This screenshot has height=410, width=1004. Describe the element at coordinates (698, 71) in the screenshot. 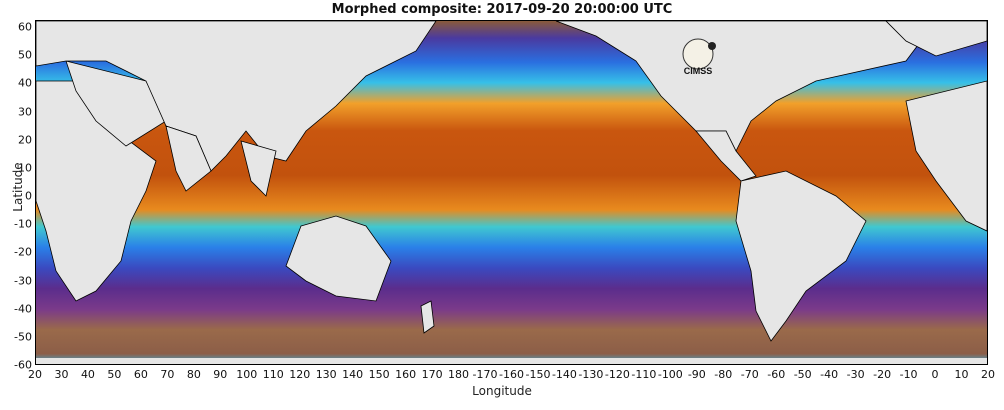

I see `logo-text: CIMSS` at that location.